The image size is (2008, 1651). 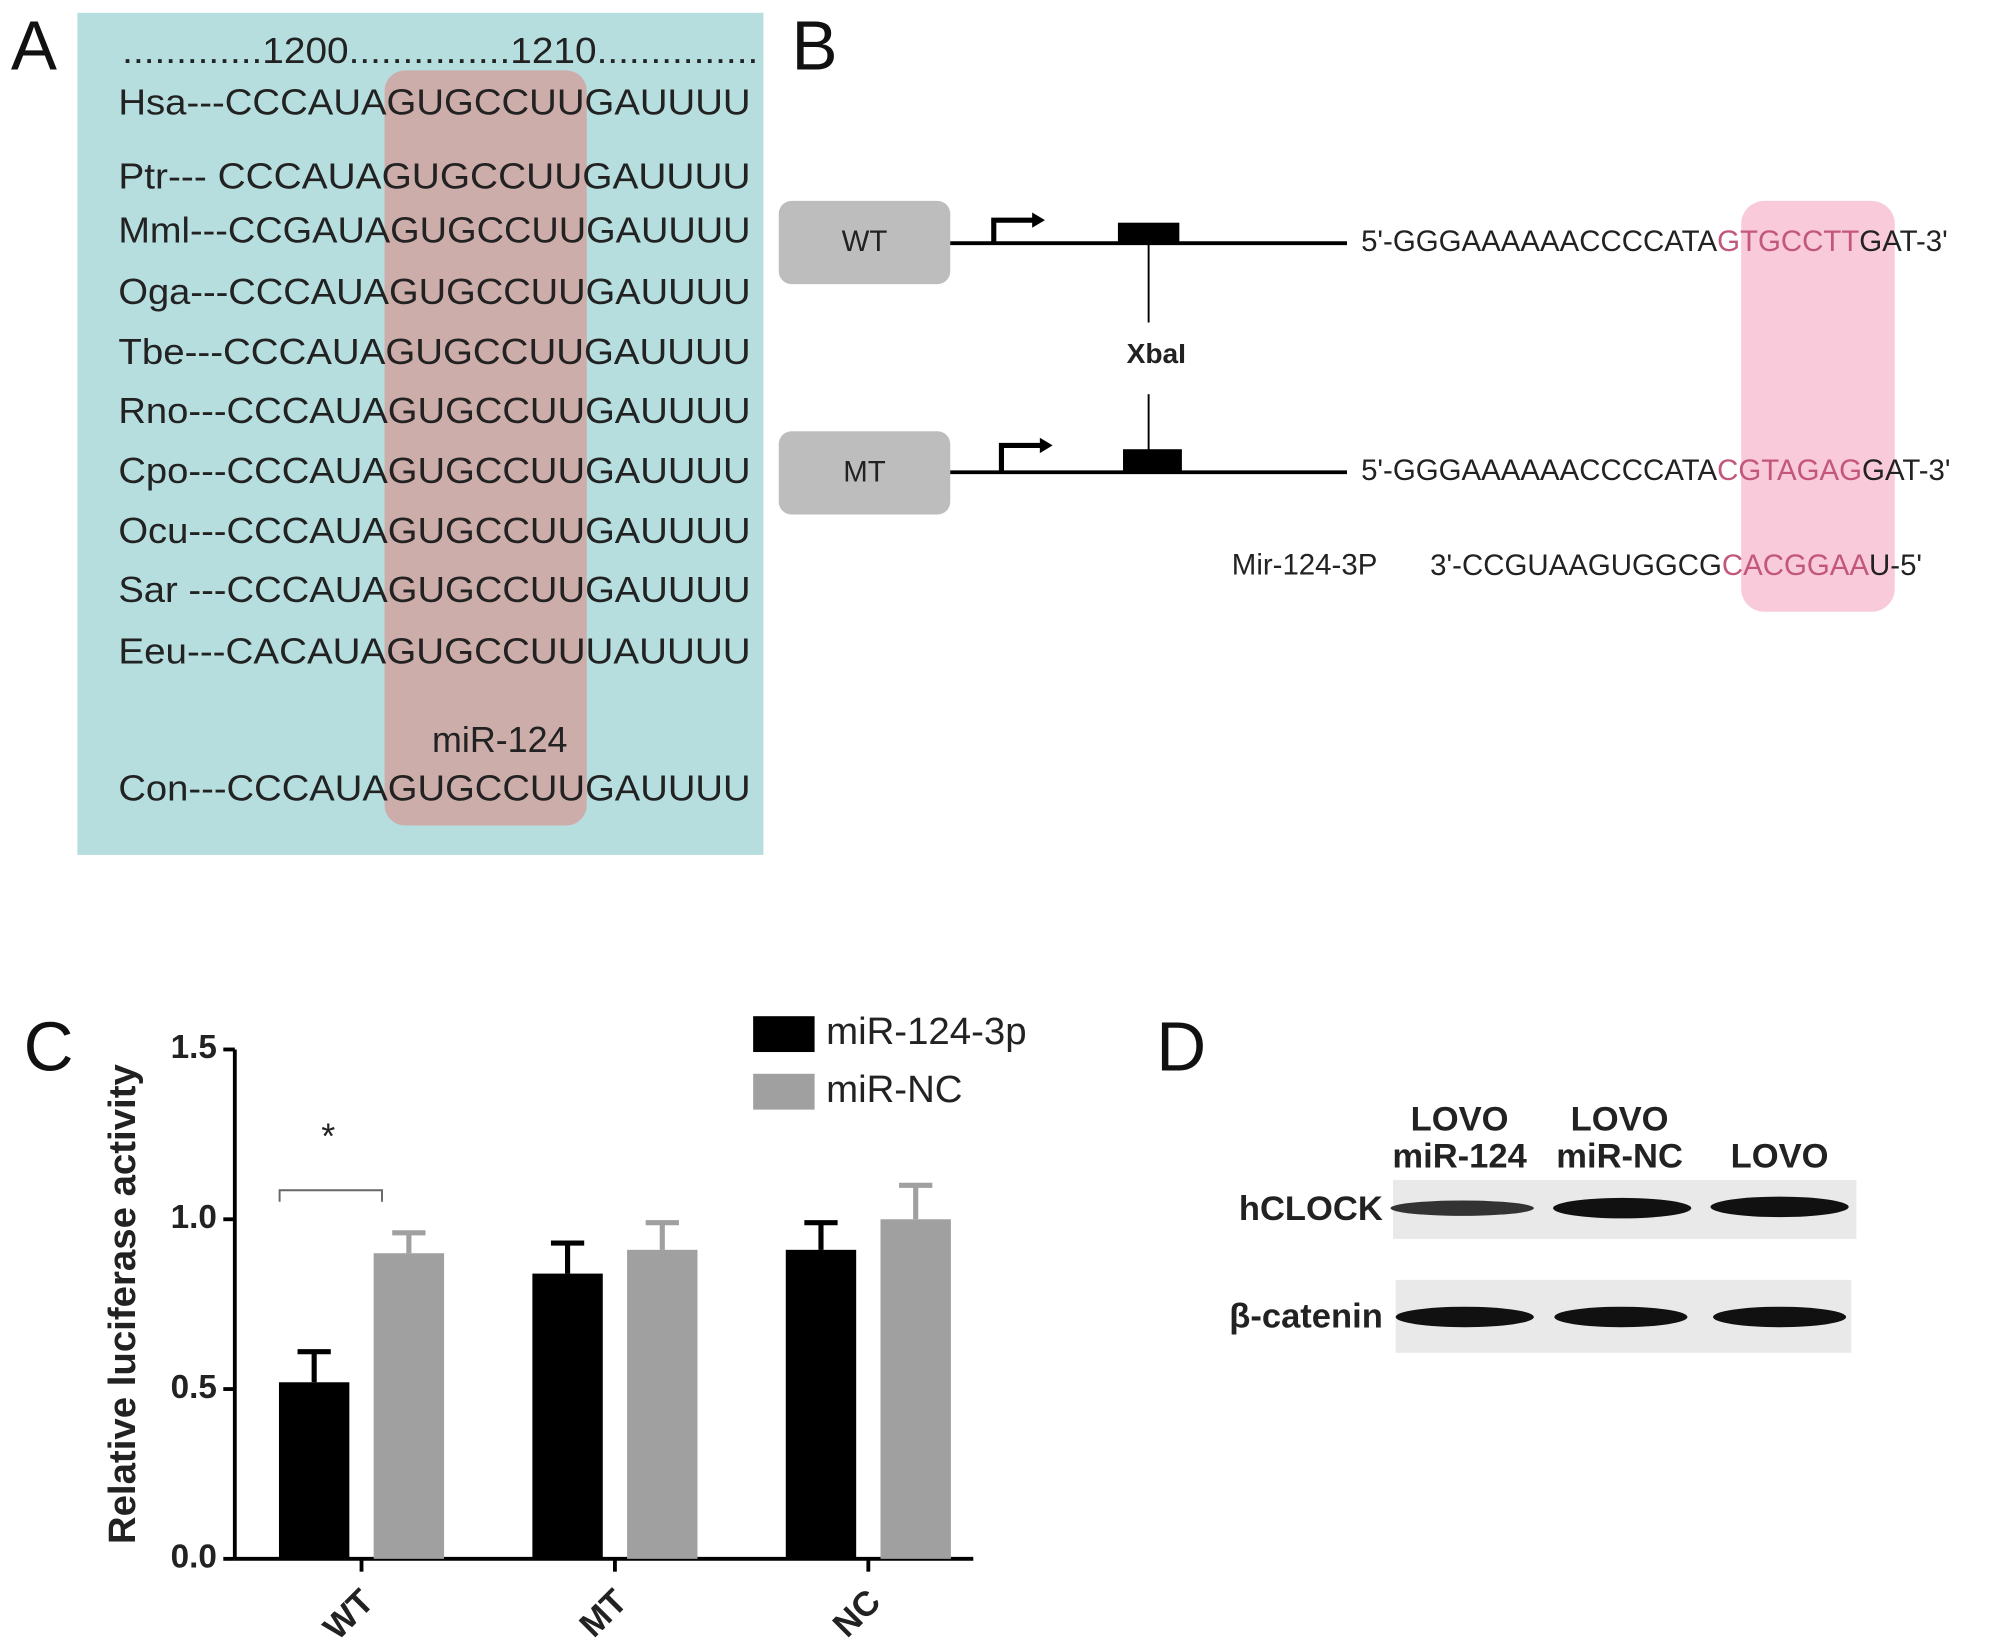 I want to click on x-tick-label: MT, so click(x=604, y=1613).